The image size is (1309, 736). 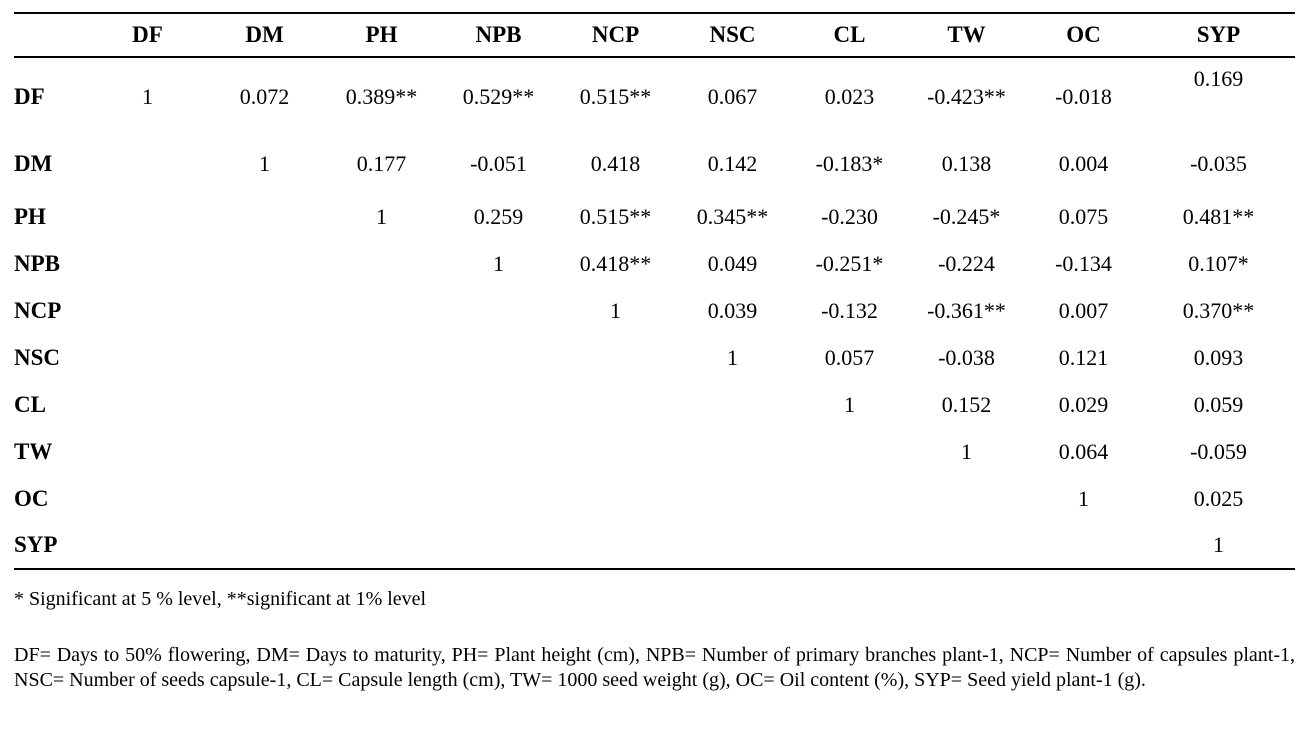 What do you see at coordinates (1218, 163) in the screenshot?
I see `correlation-cell: -0.035` at bounding box center [1218, 163].